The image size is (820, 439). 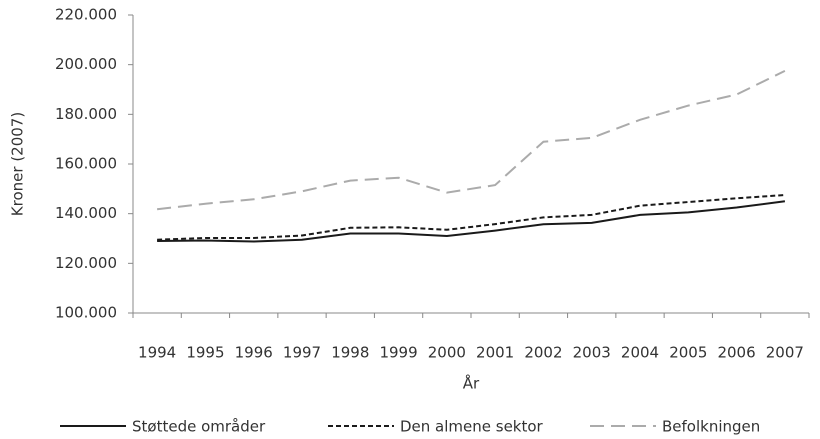 I want to click on y-tick-label: 100.000, so click(x=86, y=313).